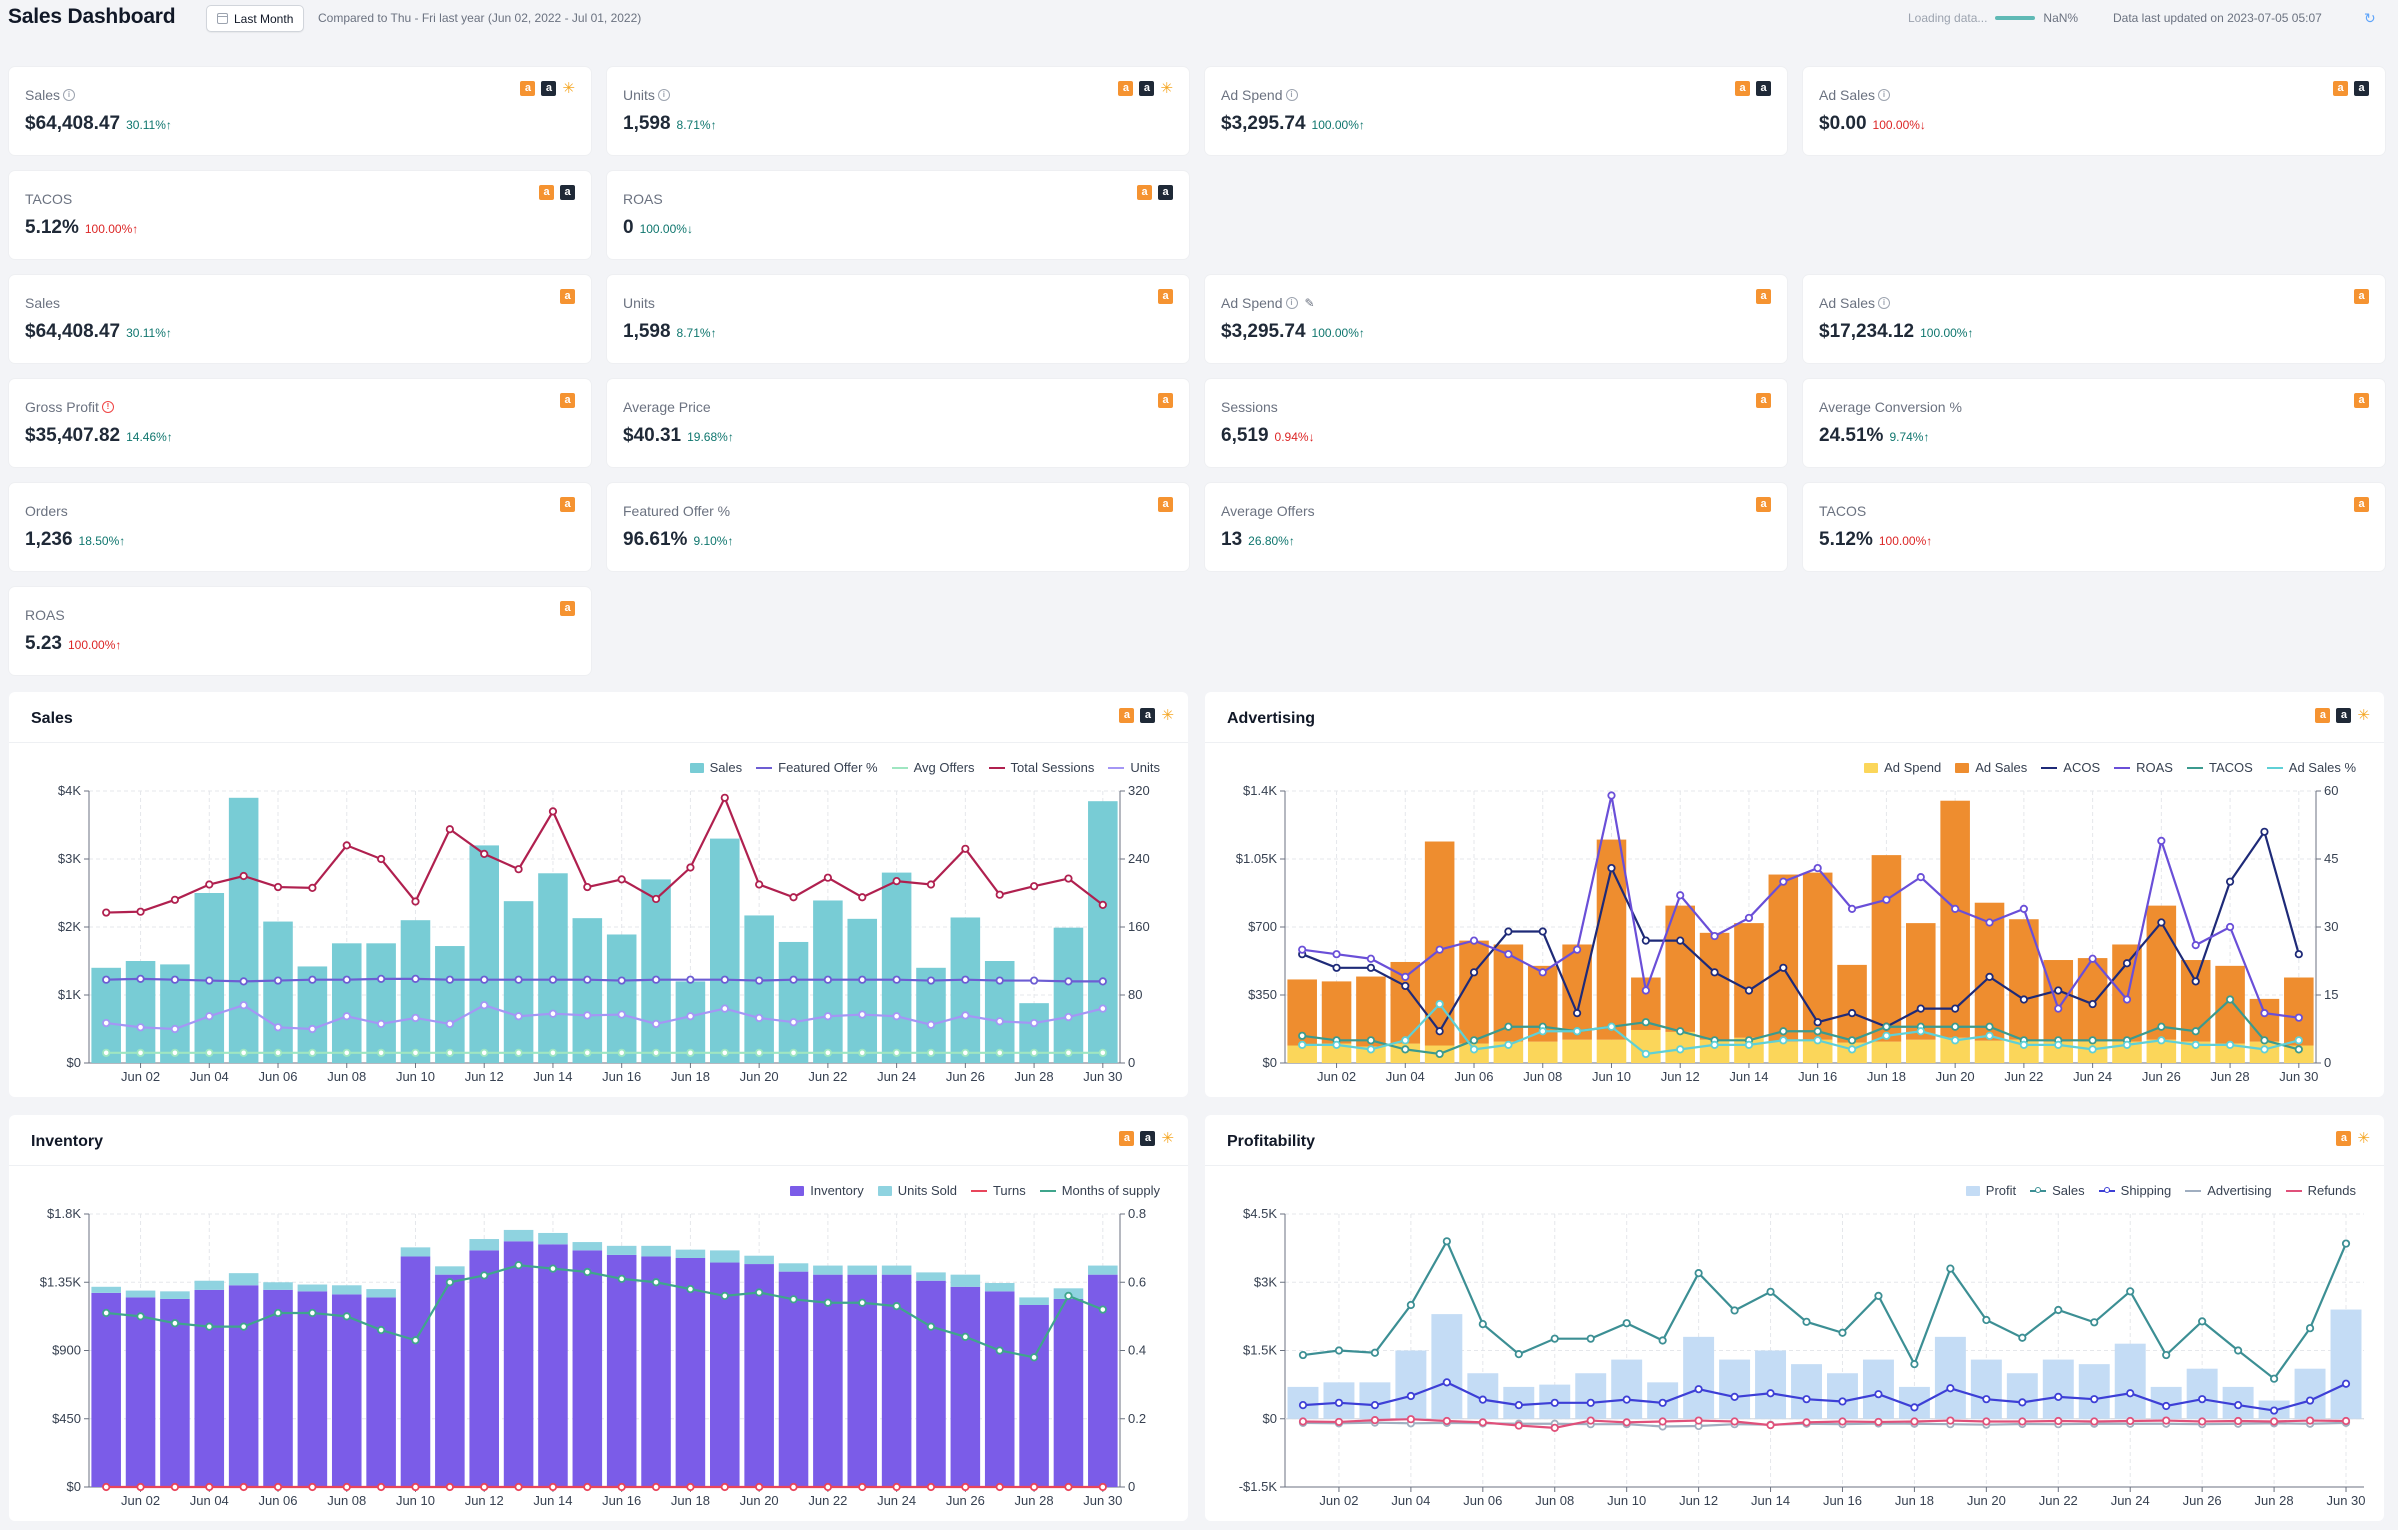 This screenshot has height=1530, width=2398. I want to click on kpi-card: Units i 1,598 8.71%↑ a a ✳, so click(898, 111).